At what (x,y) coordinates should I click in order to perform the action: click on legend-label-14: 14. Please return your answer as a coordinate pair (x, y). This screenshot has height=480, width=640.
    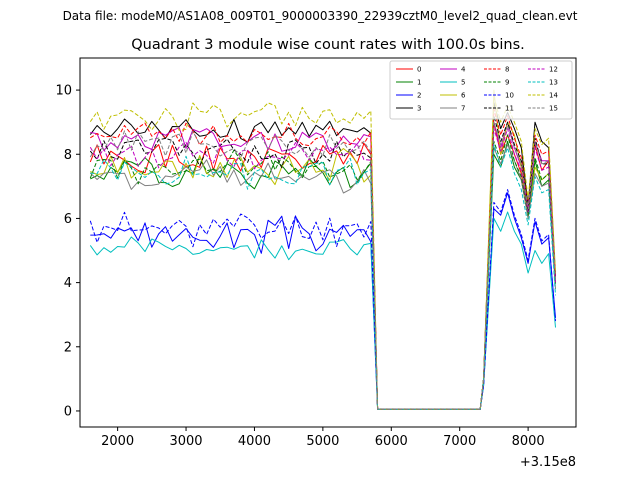
    Looking at the image, I should click on (553, 96).